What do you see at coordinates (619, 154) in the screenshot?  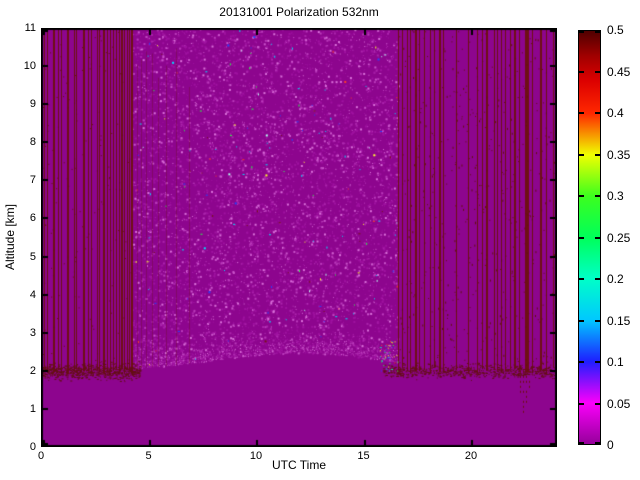 I see `colorbar-tick-label: 0.35` at bounding box center [619, 154].